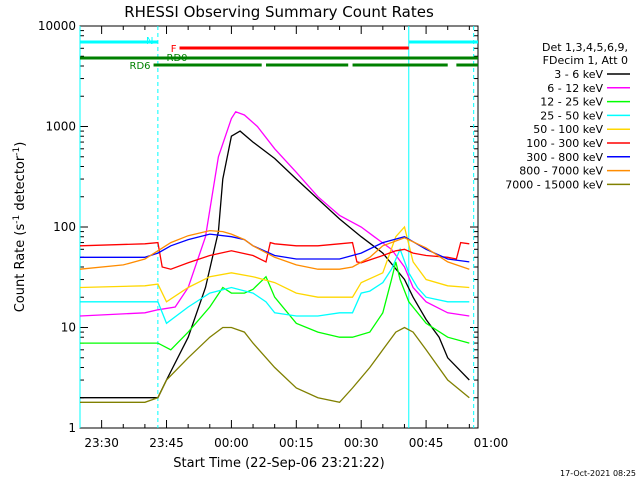 The width and height of the screenshot is (640, 480). What do you see at coordinates (101, 443) in the screenshot?
I see `x-tick-label: 23:30` at bounding box center [101, 443].